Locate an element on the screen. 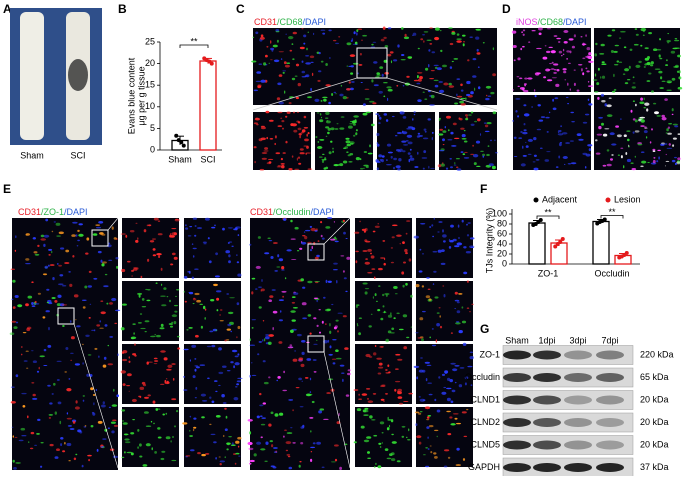 The width and height of the screenshot is (696, 481). micrograph-signal is located at coordinates (638, 132).